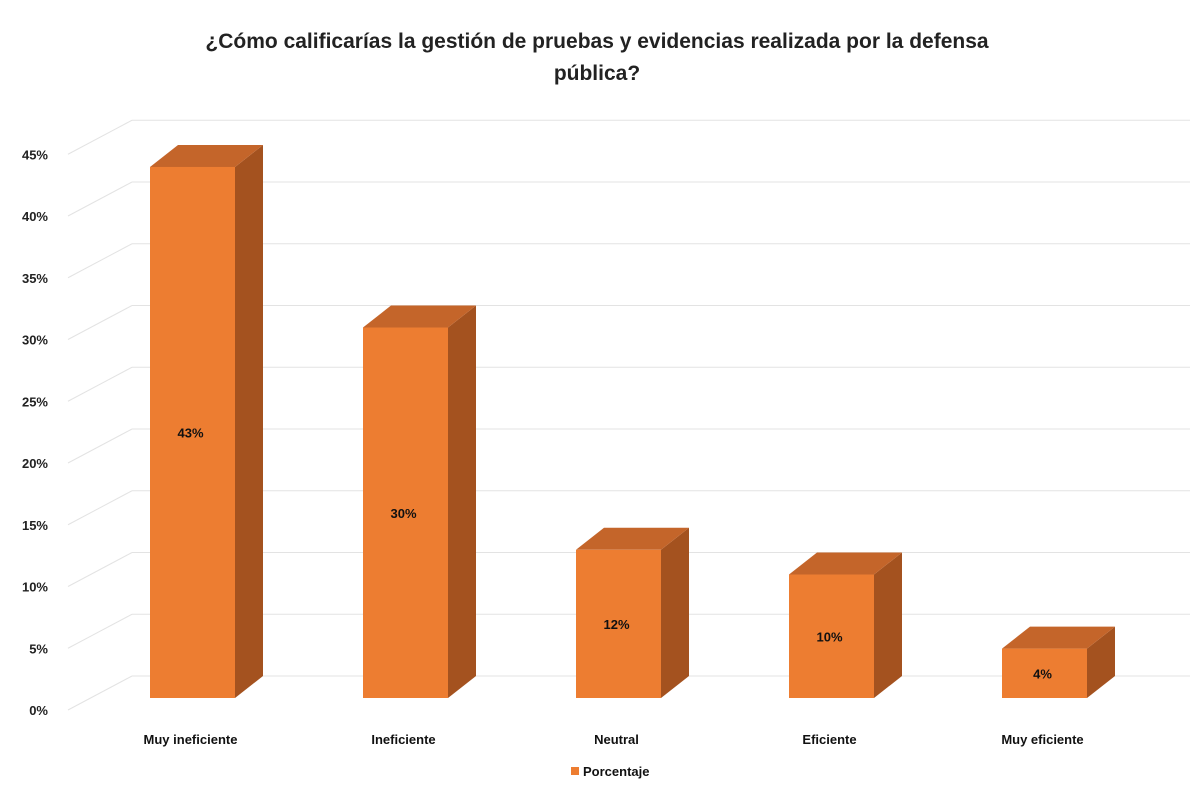 The width and height of the screenshot is (1194, 787). What do you see at coordinates (35, 401) in the screenshot?
I see `y-tick-label: 25%` at bounding box center [35, 401].